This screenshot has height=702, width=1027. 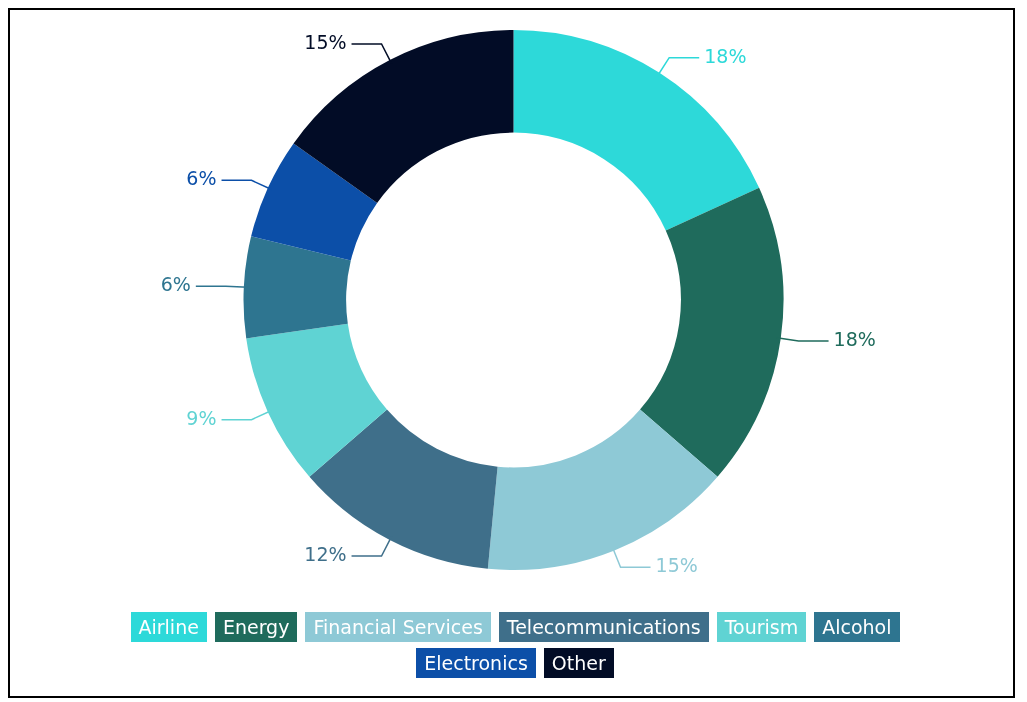 What do you see at coordinates (765, 627) in the screenshot?
I see `legend-label: Tourism` at bounding box center [765, 627].